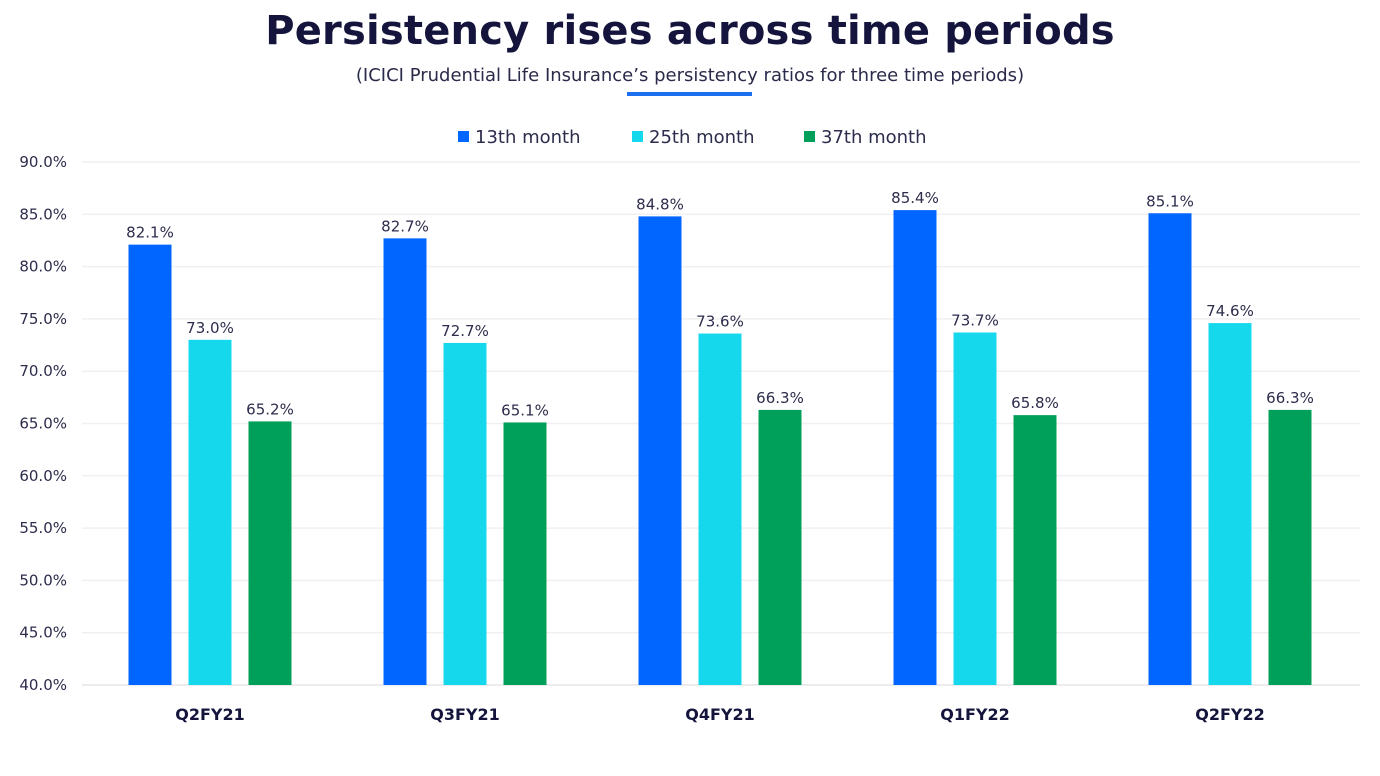 Image resolution: width=1380 pixels, height=776 pixels. Describe the element at coordinates (150, 233) in the screenshot. I see `data-label: 82.1%` at that location.